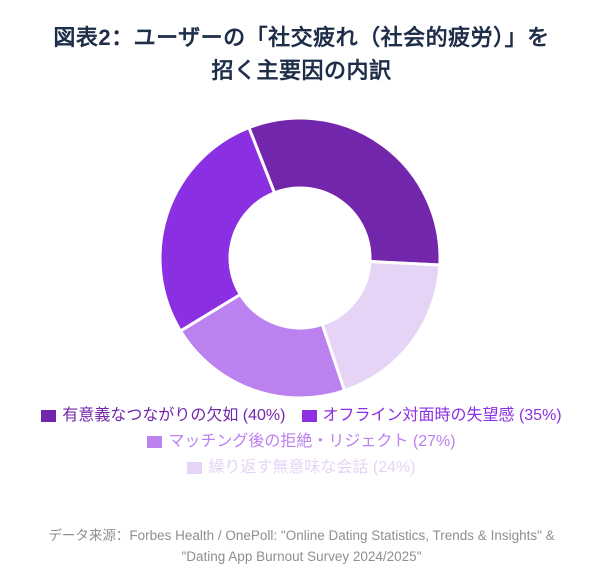 The width and height of the screenshot is (603, 582). Describe the element at coordinates (312, 441) in the screenshot. I see `legend-label: マッチング後の拒絶・リジェクト (27%)` at that location.